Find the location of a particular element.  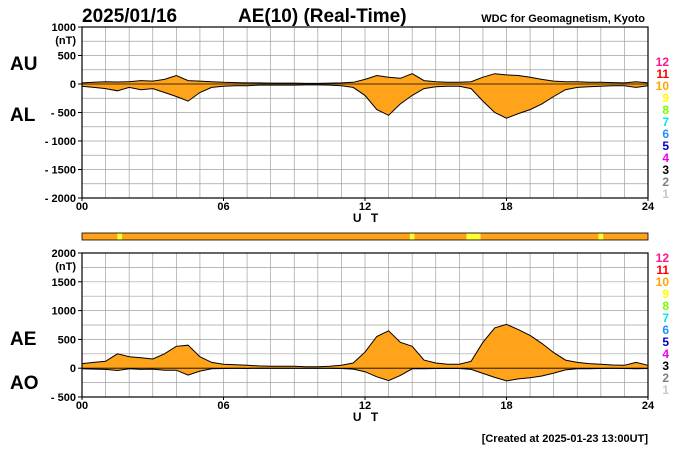

series-line-al is located at coordinates (365, 101).